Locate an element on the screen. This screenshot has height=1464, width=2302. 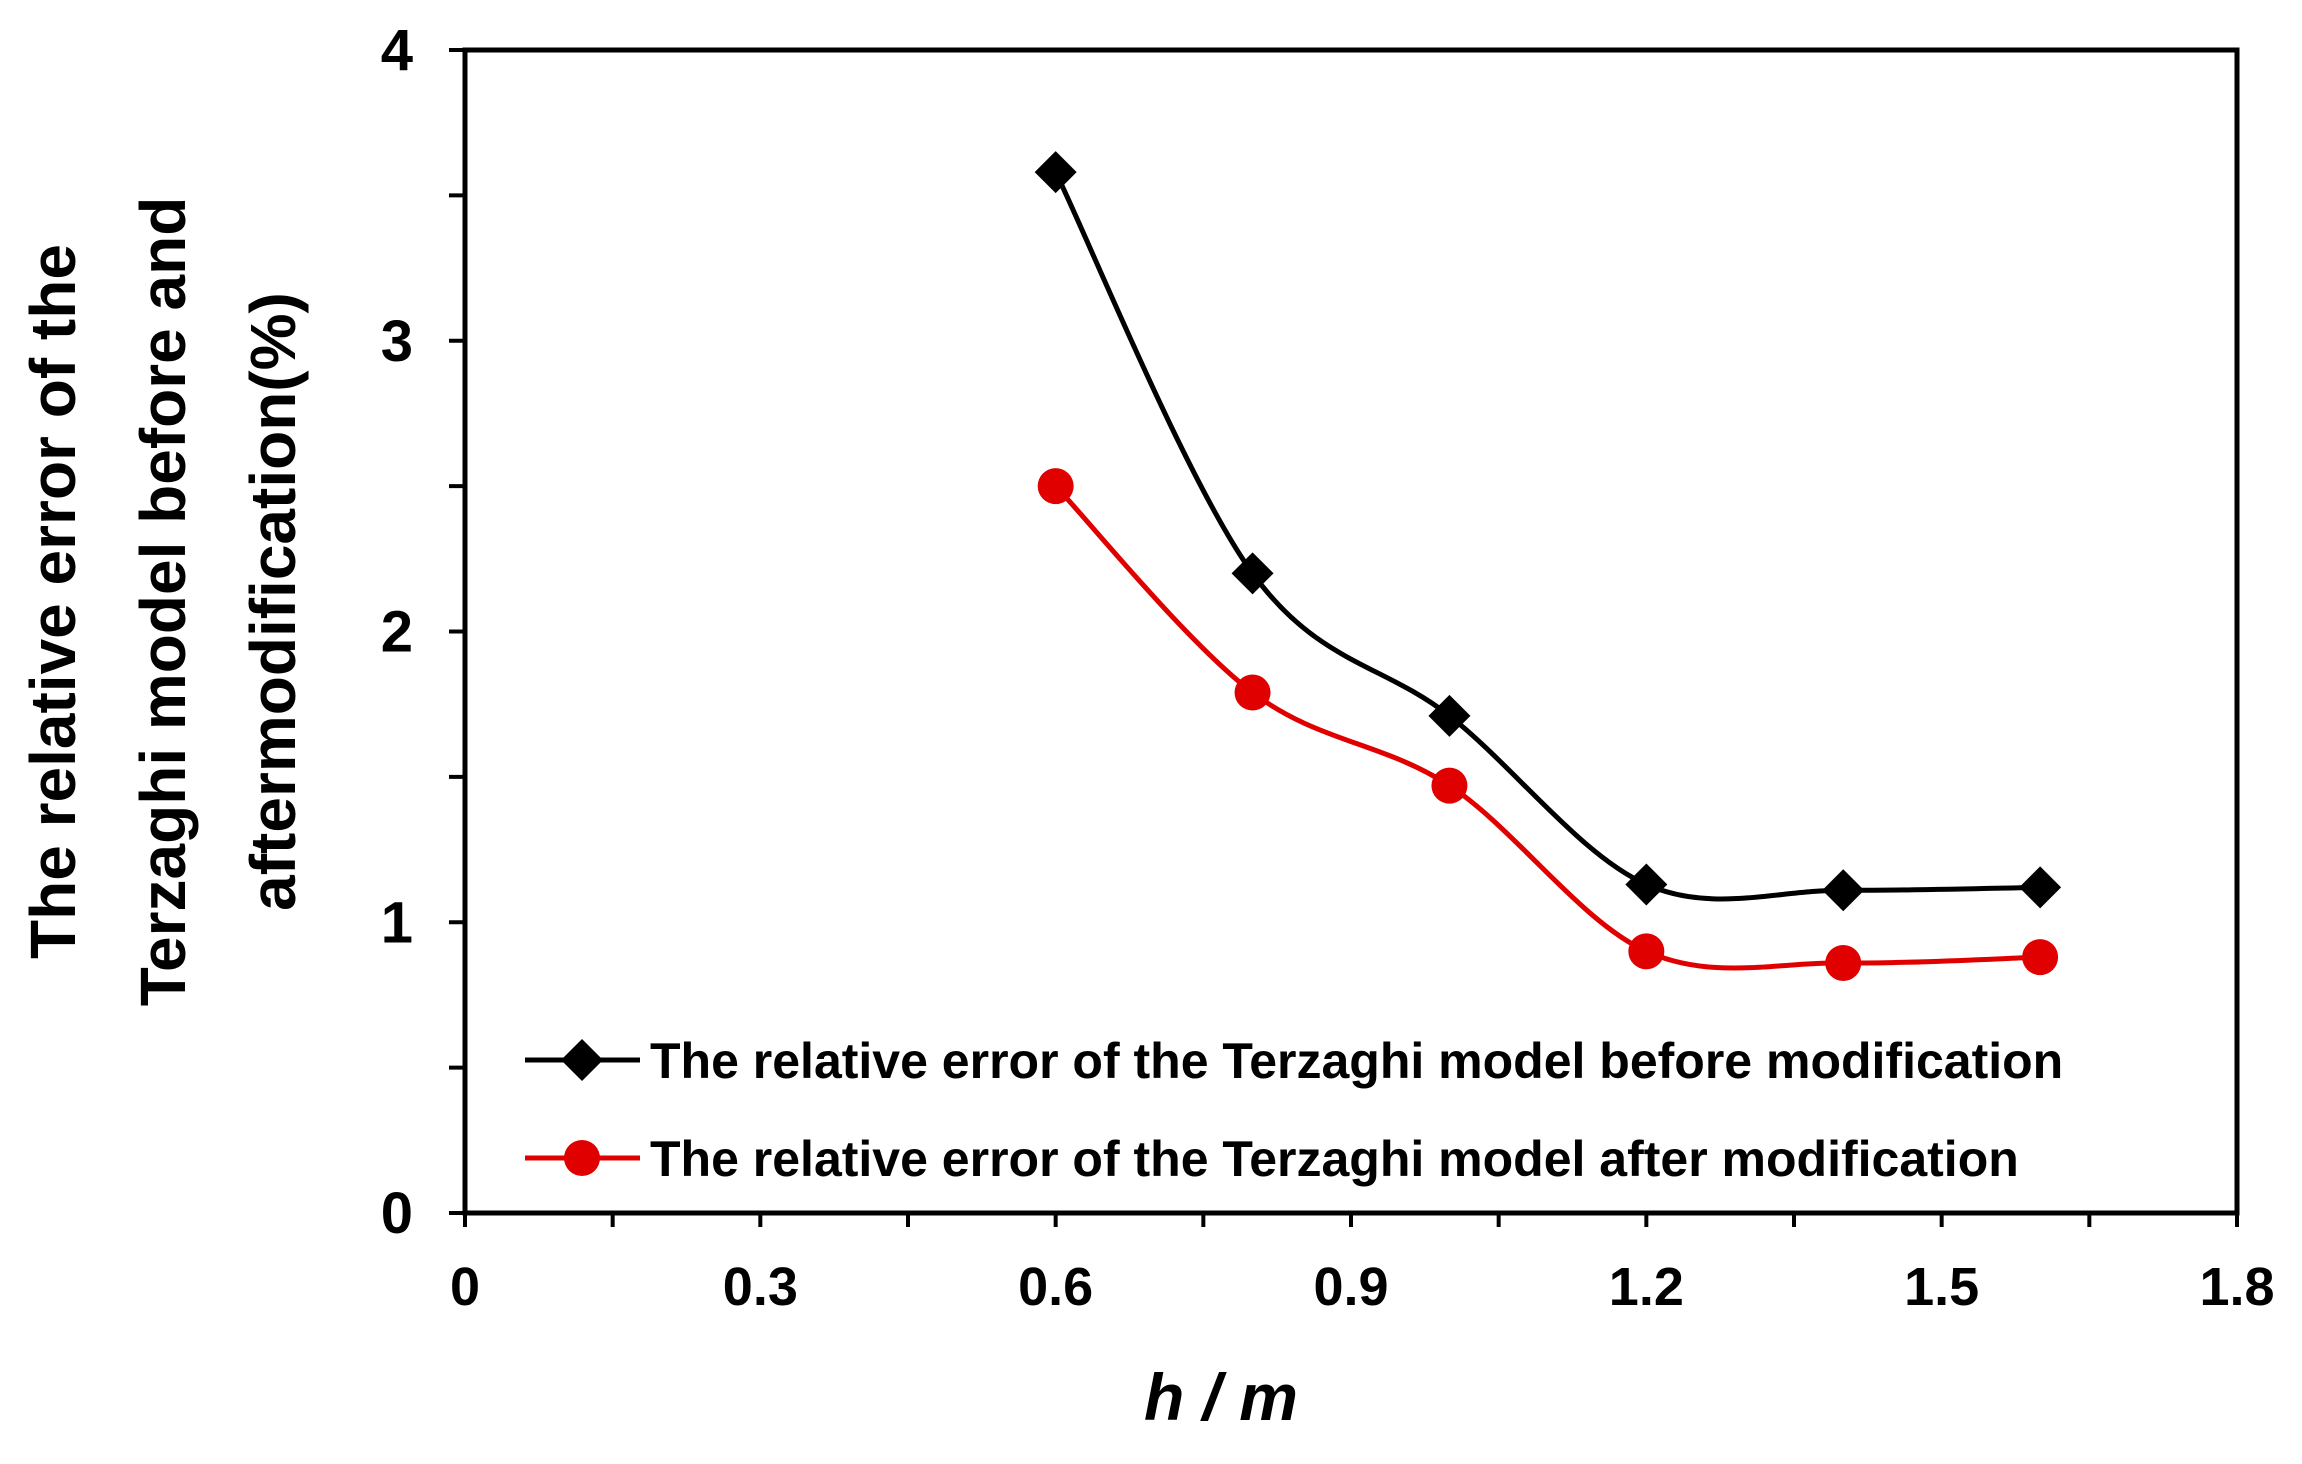
y-tick-label: 3 is located at coordinates (397, 341).